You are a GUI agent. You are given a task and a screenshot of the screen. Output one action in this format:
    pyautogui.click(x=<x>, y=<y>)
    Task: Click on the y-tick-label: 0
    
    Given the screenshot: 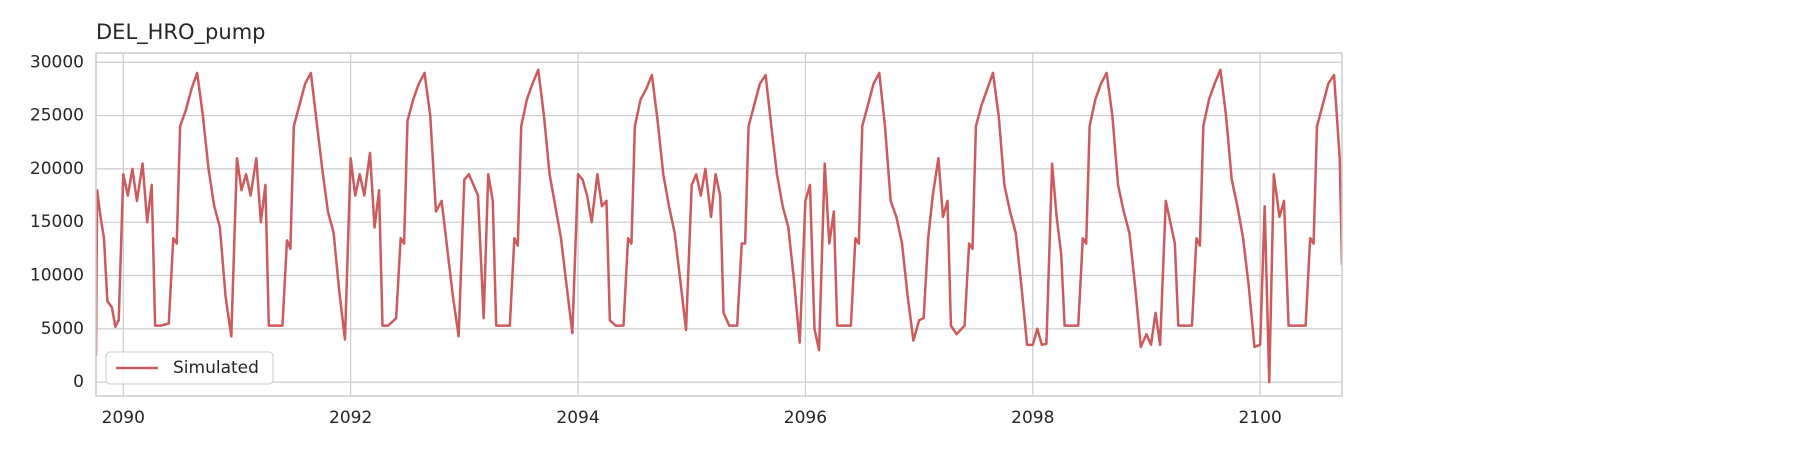 What is the action you would take?
    pyautogui.click(x=78, y=382)
    